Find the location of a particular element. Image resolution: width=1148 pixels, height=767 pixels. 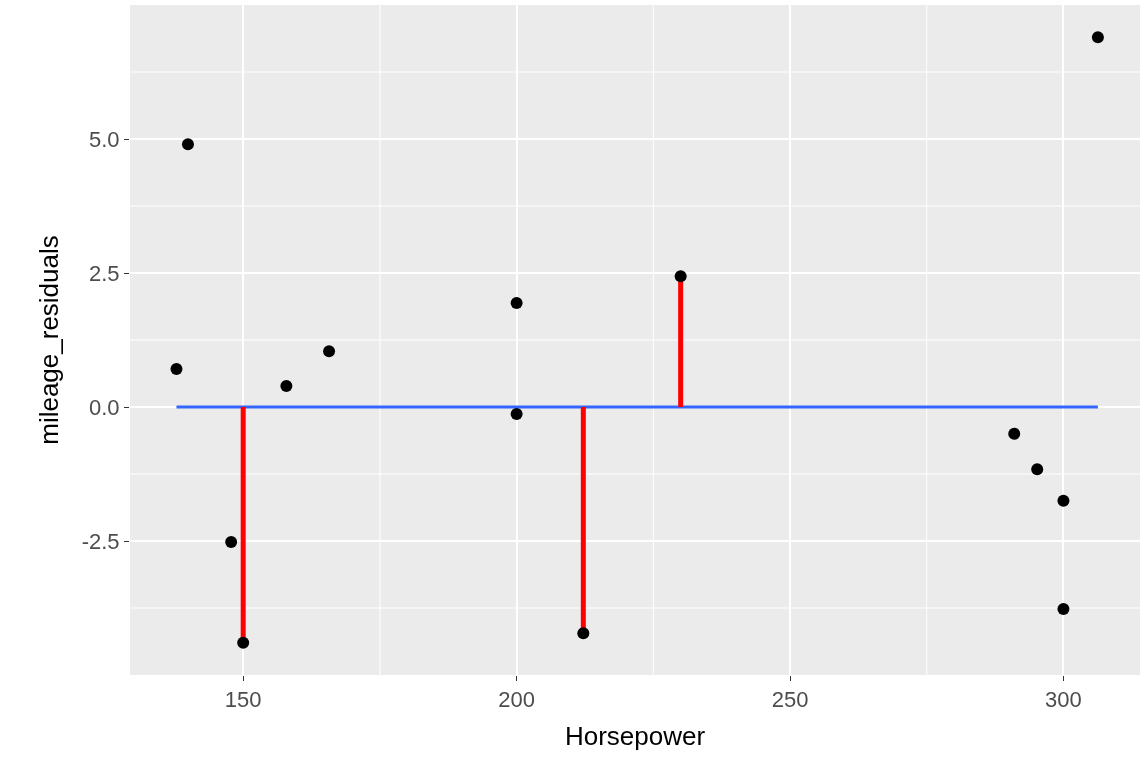

y-axis-title: mileage_residuals is located at coordinates (49, 340).